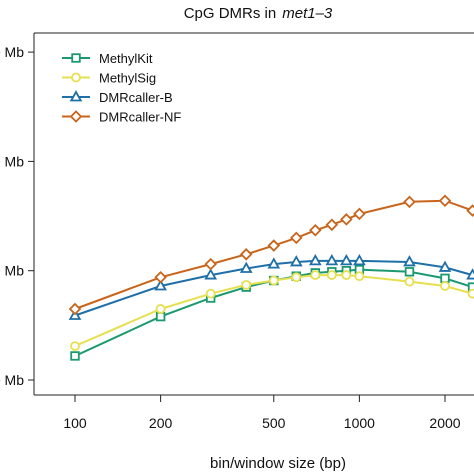 The height and width of the screenshot is (474, 474). I want to click on series-dmrcaller-b, so click(271, 287).